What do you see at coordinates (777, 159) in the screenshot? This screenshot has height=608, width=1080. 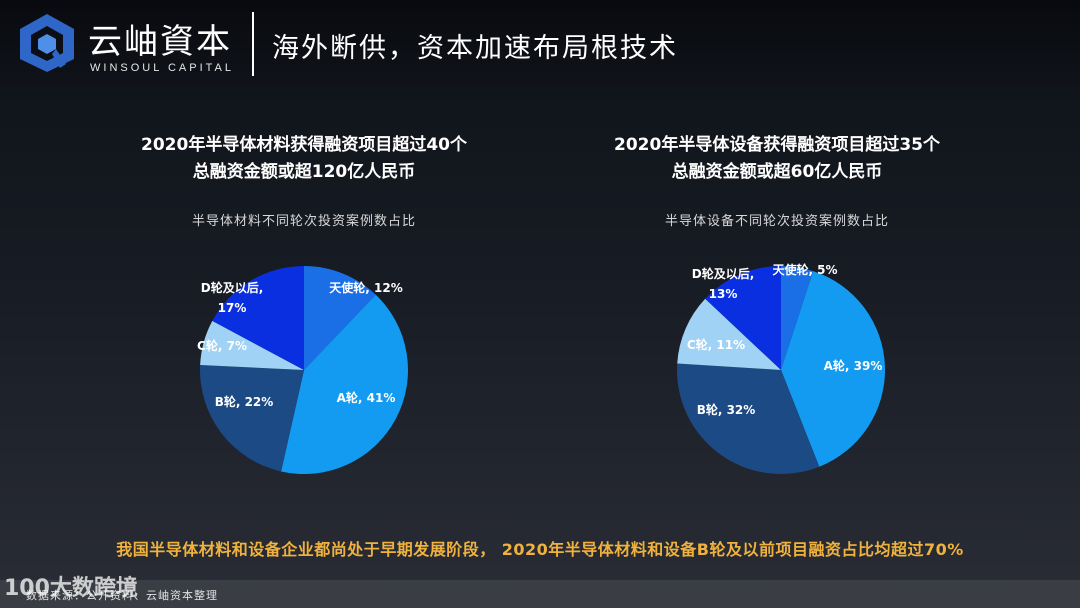 I see `chart-title-equipment: 2020年半导体设备获得融资项目超过35个 总融资金额或超60亿人民币` at bounding box center [777, 159].